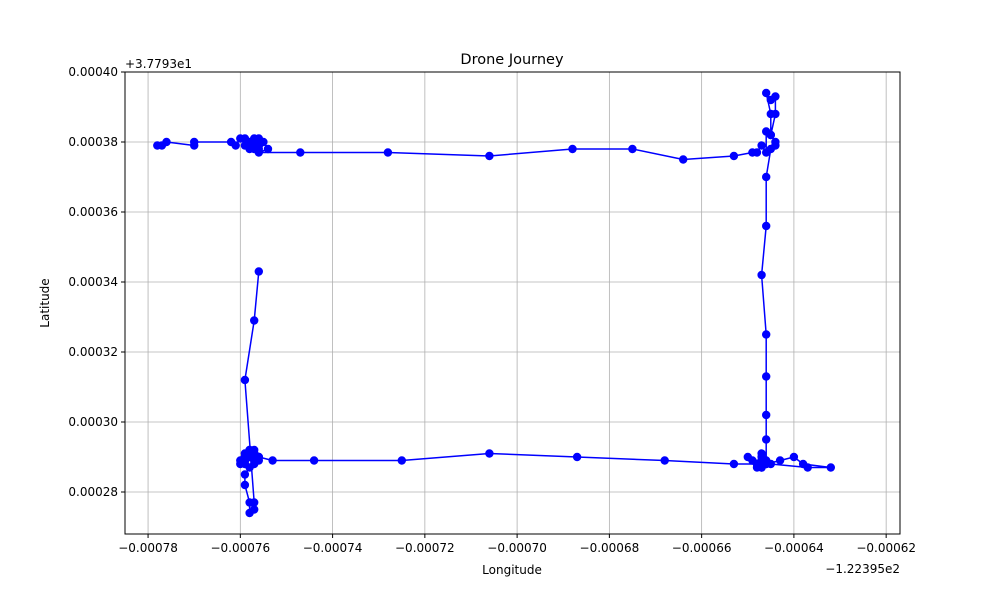  I want to click on y-offset-label: +3.7793e1, so click(158, 64).